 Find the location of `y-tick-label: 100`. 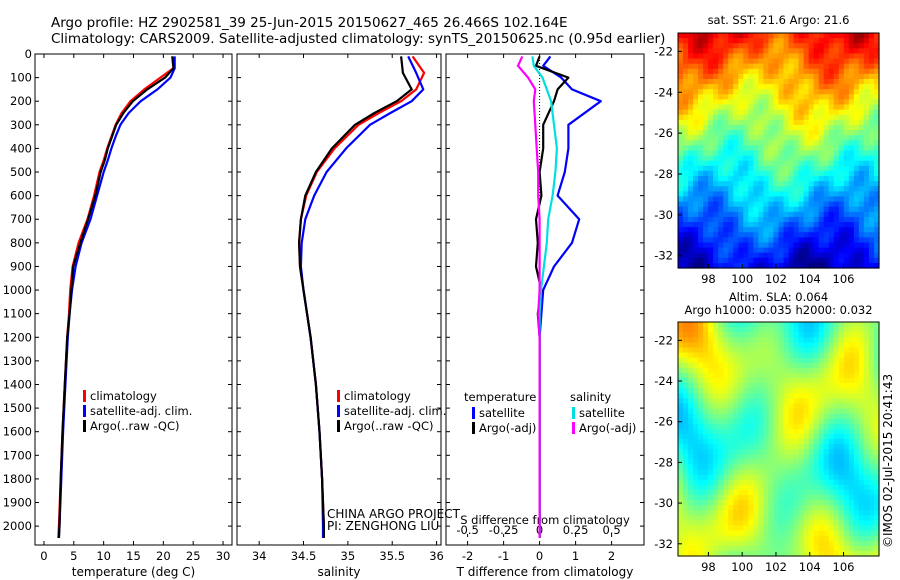

y-tick-label: 100 is located at coordinates (21, 78).